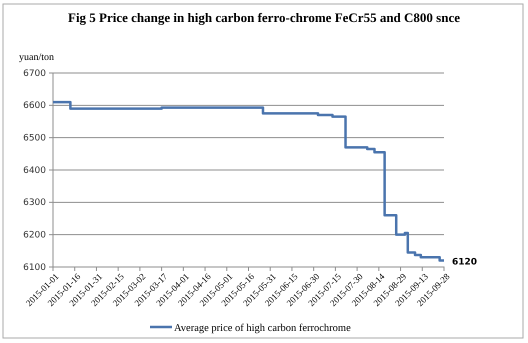 Image resolution: width=528 pixels, height=343 pixels. I want to click on legend-label: Average price of high carbon ferrochrome, so click(263, 328).